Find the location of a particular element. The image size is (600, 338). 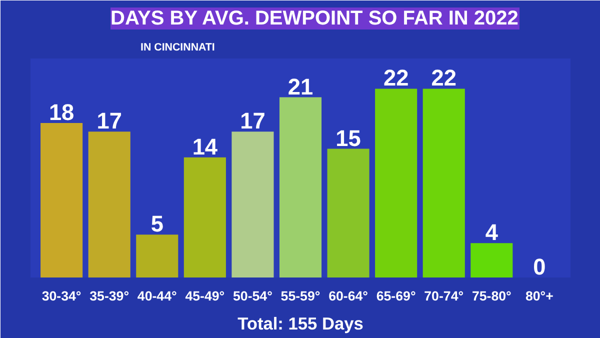

x-tick-label: 40-44° is located at coordinates (157, 296).